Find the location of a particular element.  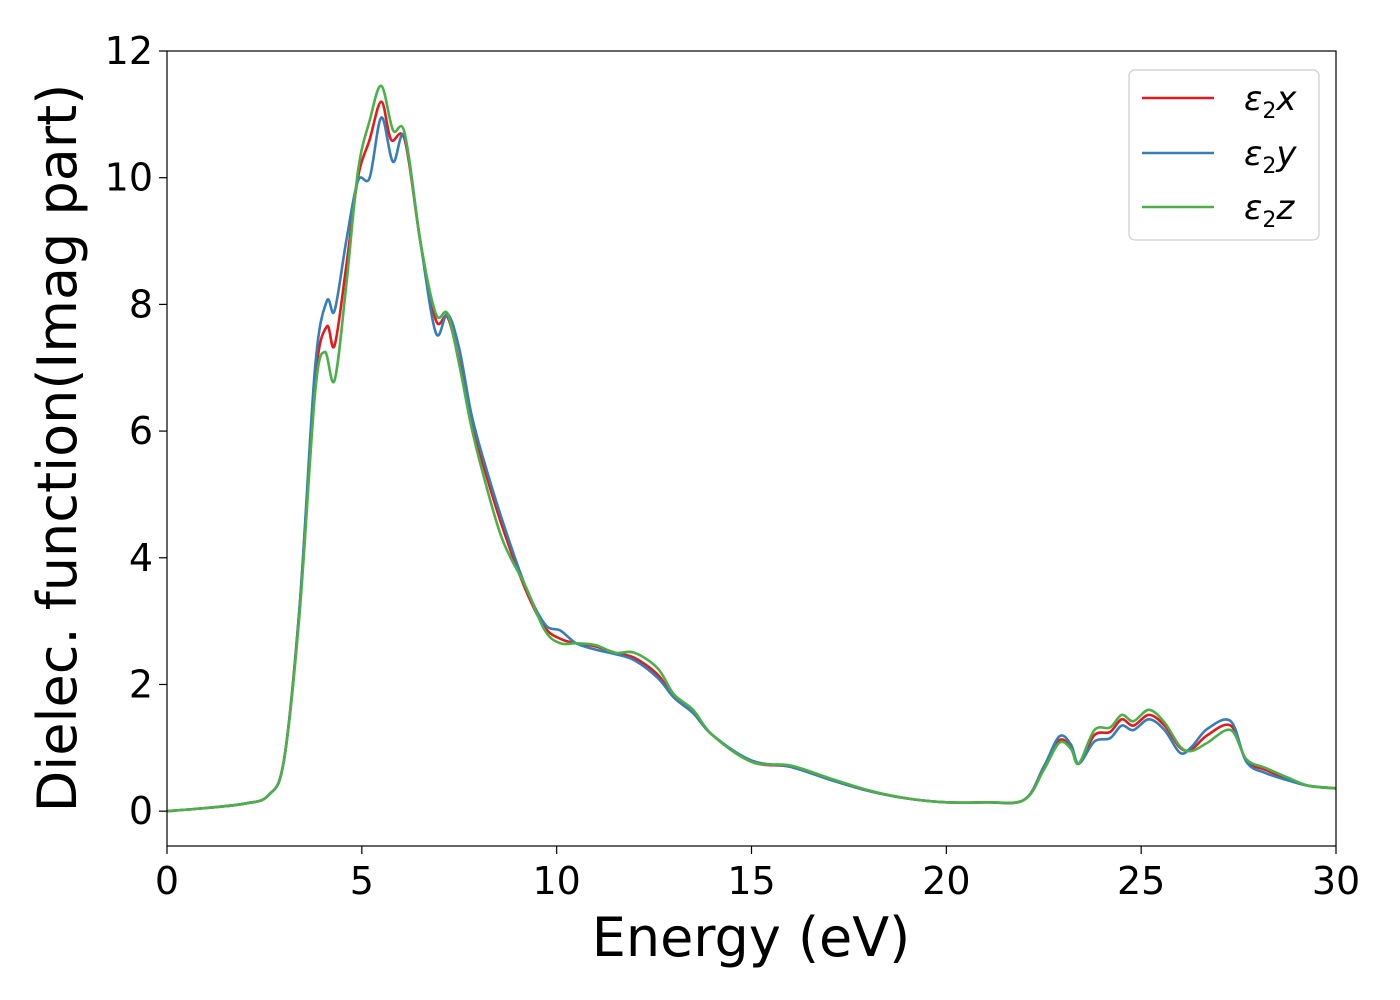

x-tick-label: 5 is located at coordinates (362, 881).